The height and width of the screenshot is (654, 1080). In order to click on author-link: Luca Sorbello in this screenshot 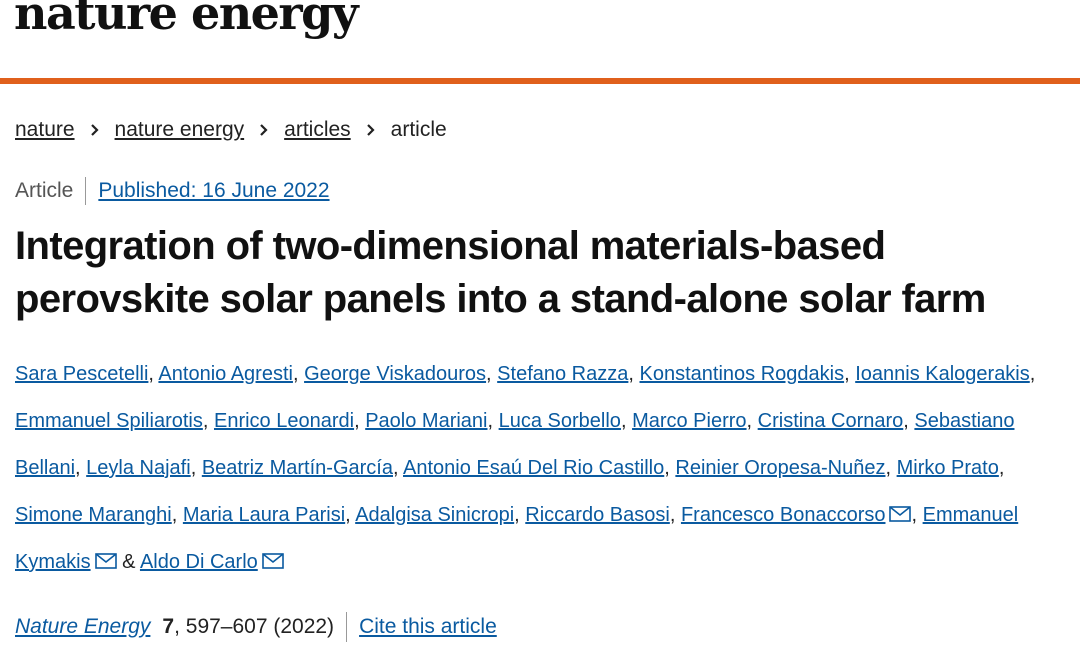, I will do `click(559, 421)`.